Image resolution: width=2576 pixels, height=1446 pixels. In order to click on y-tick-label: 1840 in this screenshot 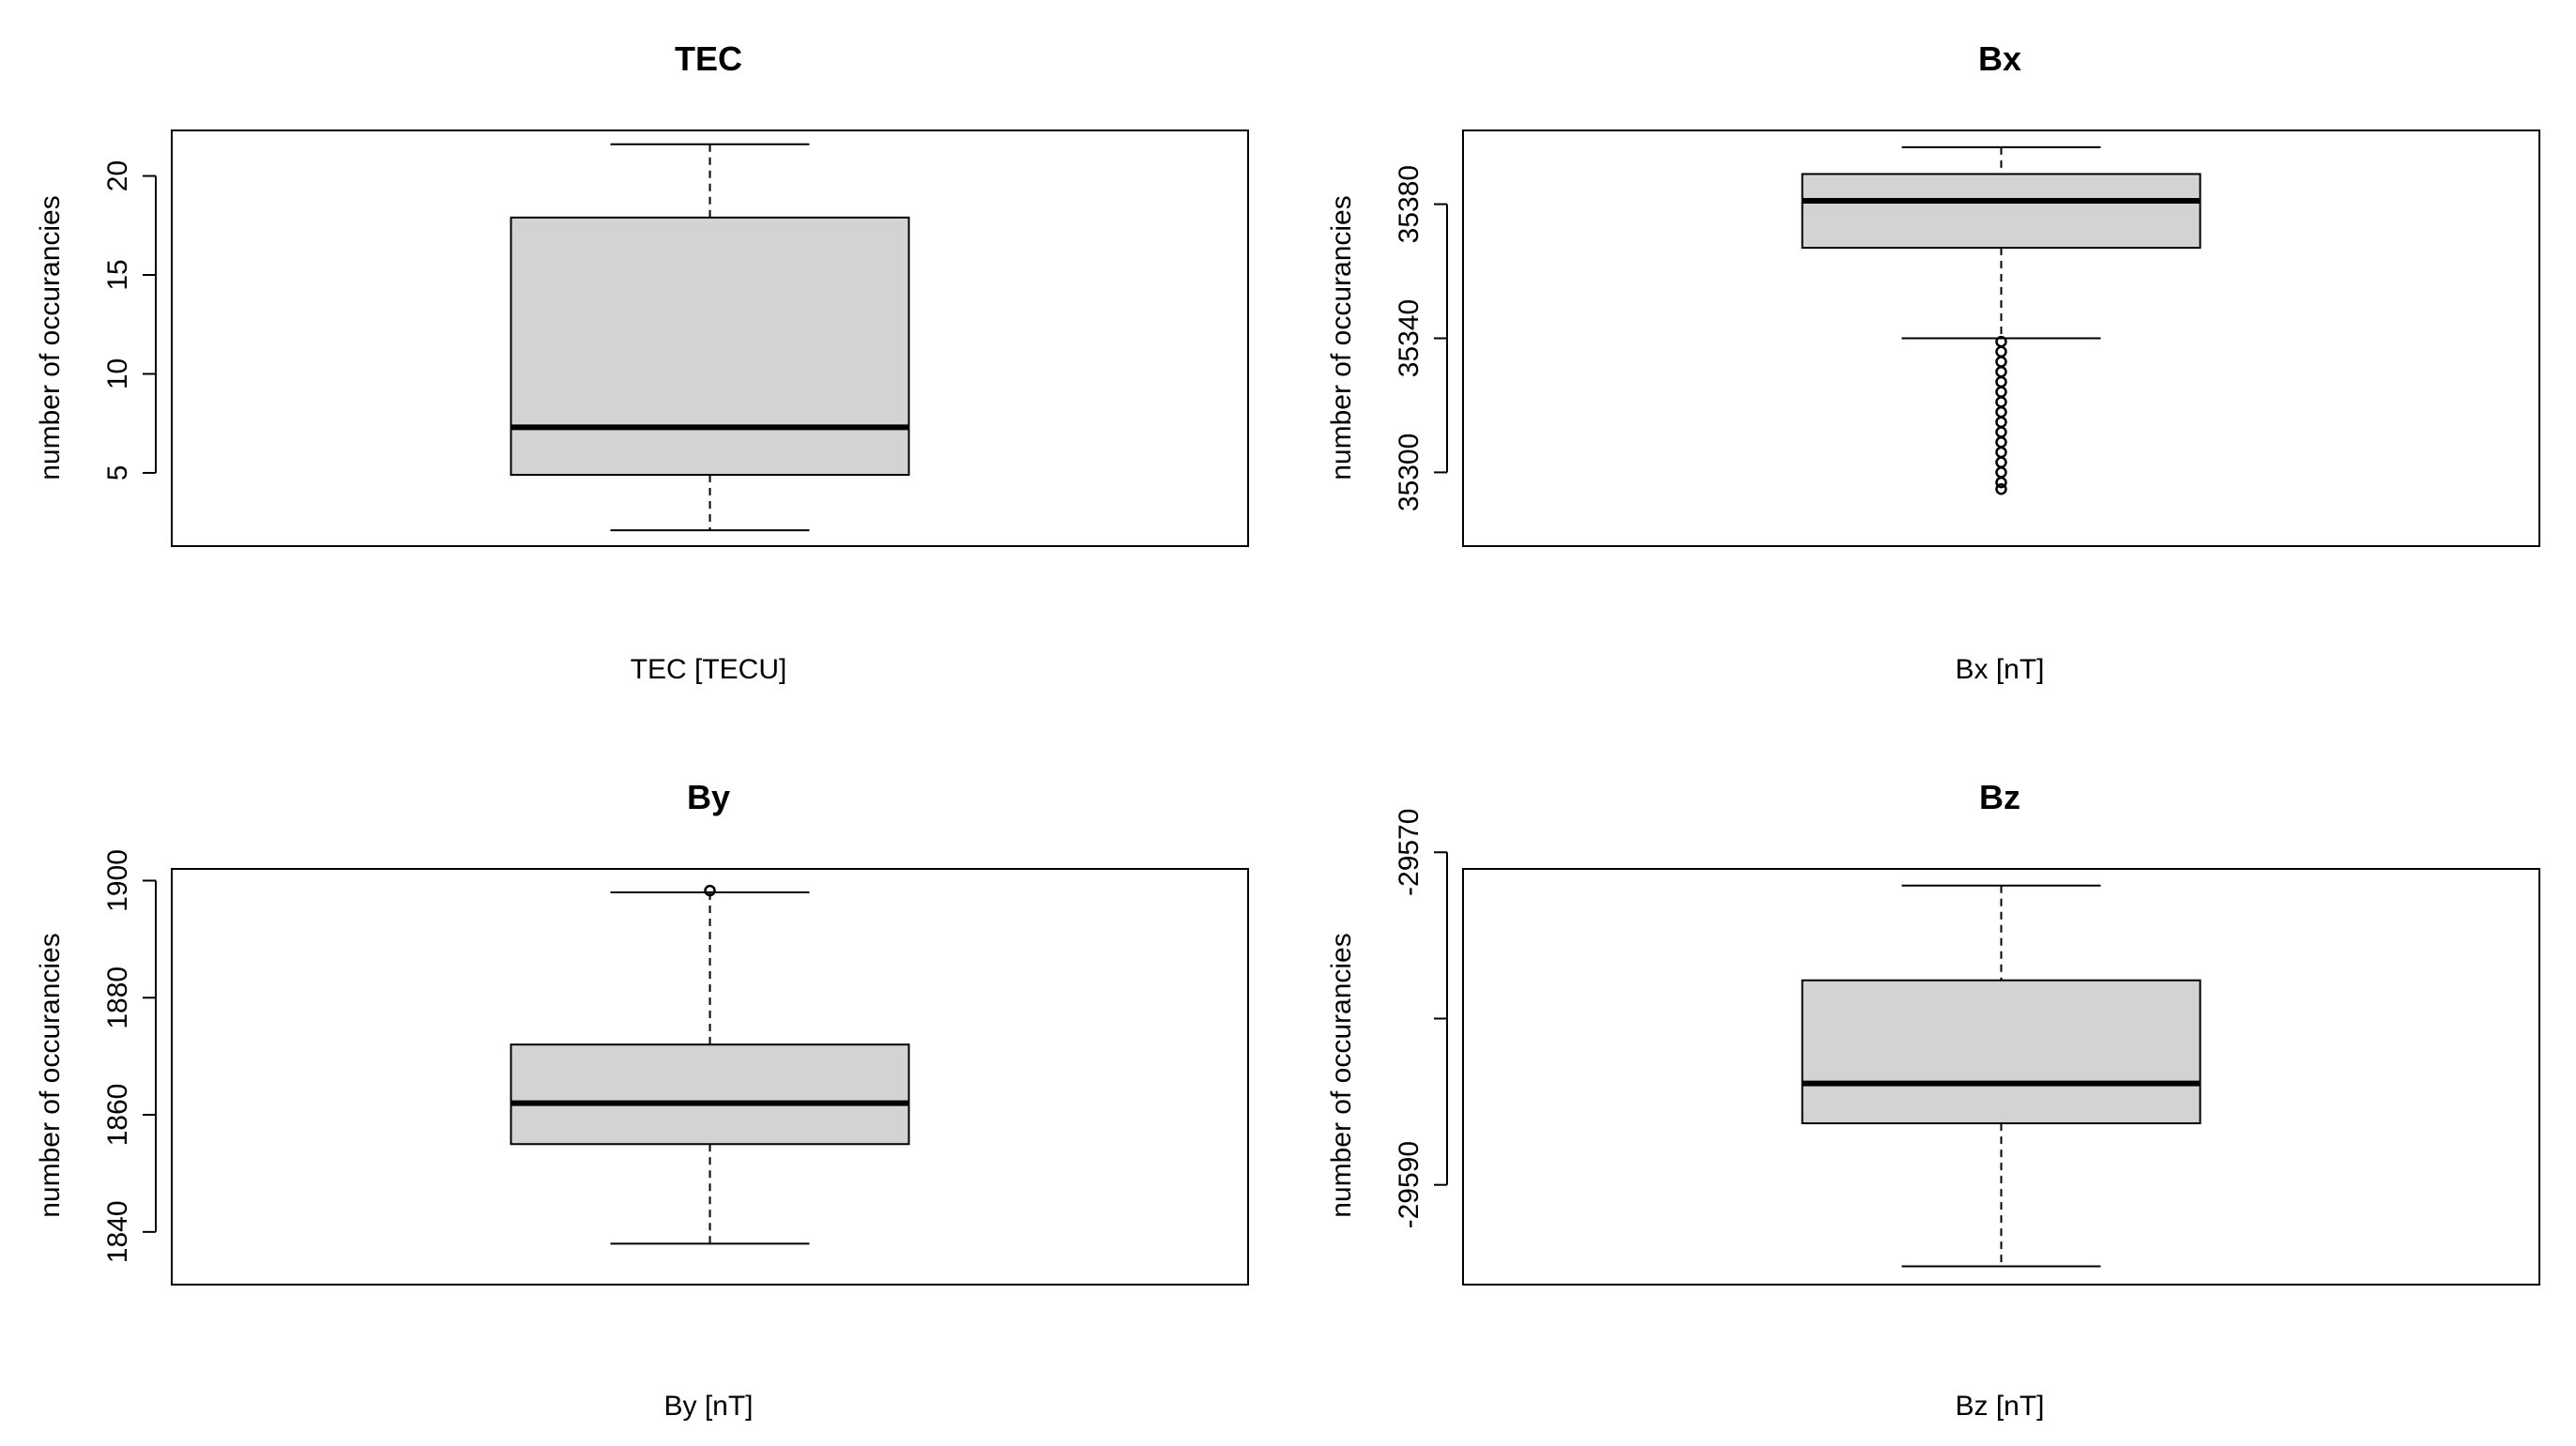, I will do `click(117, 1231)`.